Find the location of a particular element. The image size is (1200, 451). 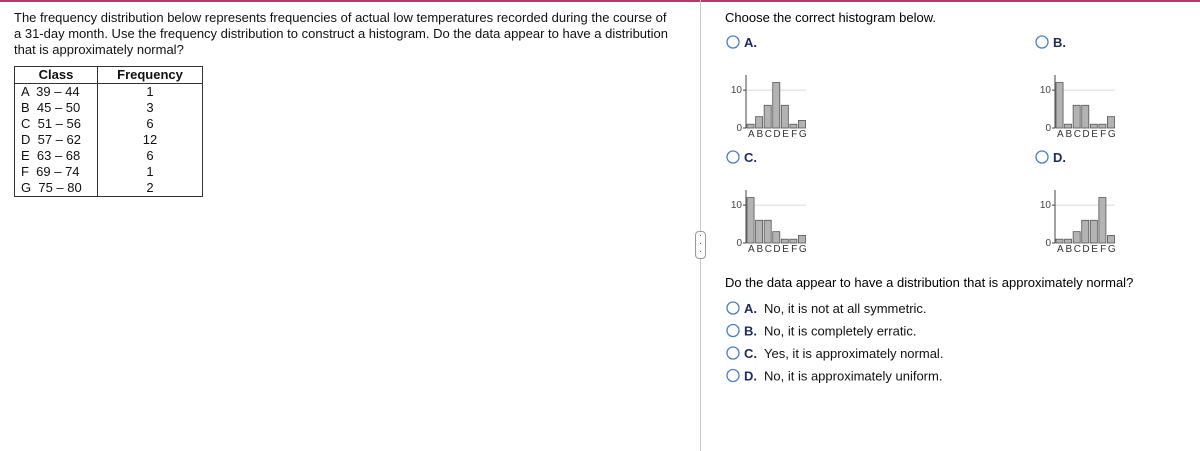

table-header: Class is located at coordinates (56, 75).